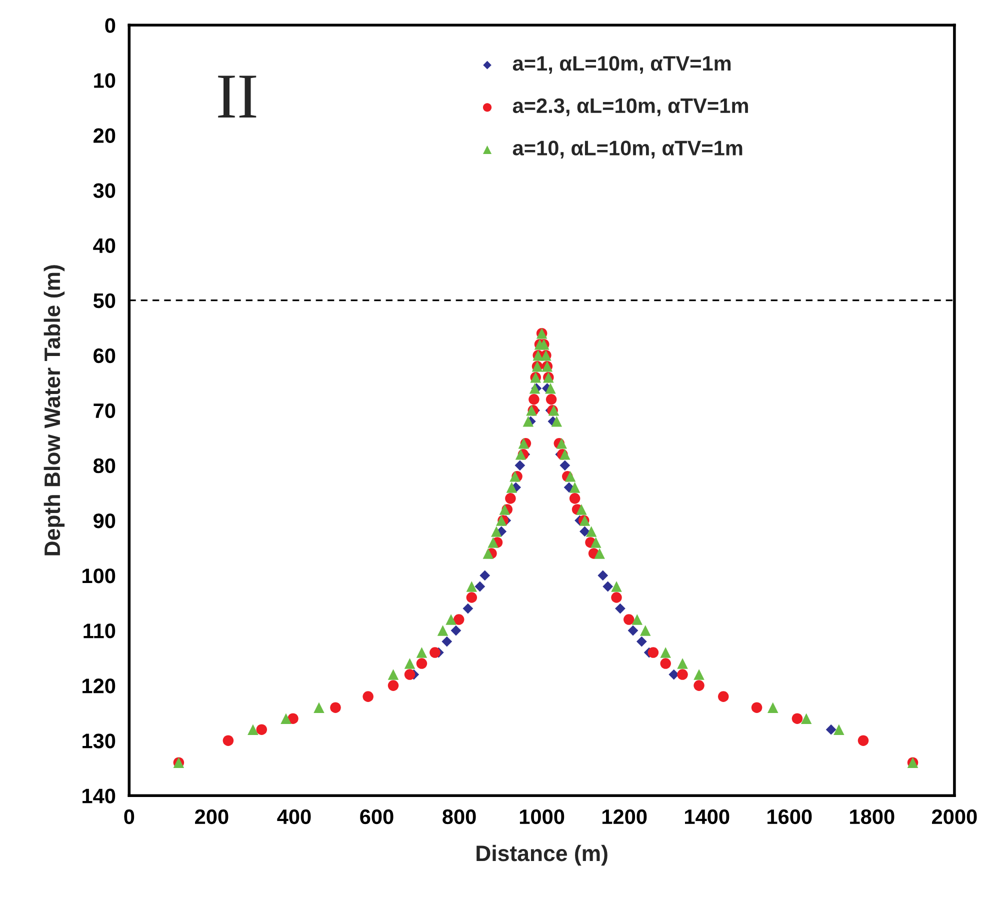 This screenshot has width=986, height=898. Describe the element at coordinates (294, 816) in the screenshot. I see `x-tick-label: 400` at that location.